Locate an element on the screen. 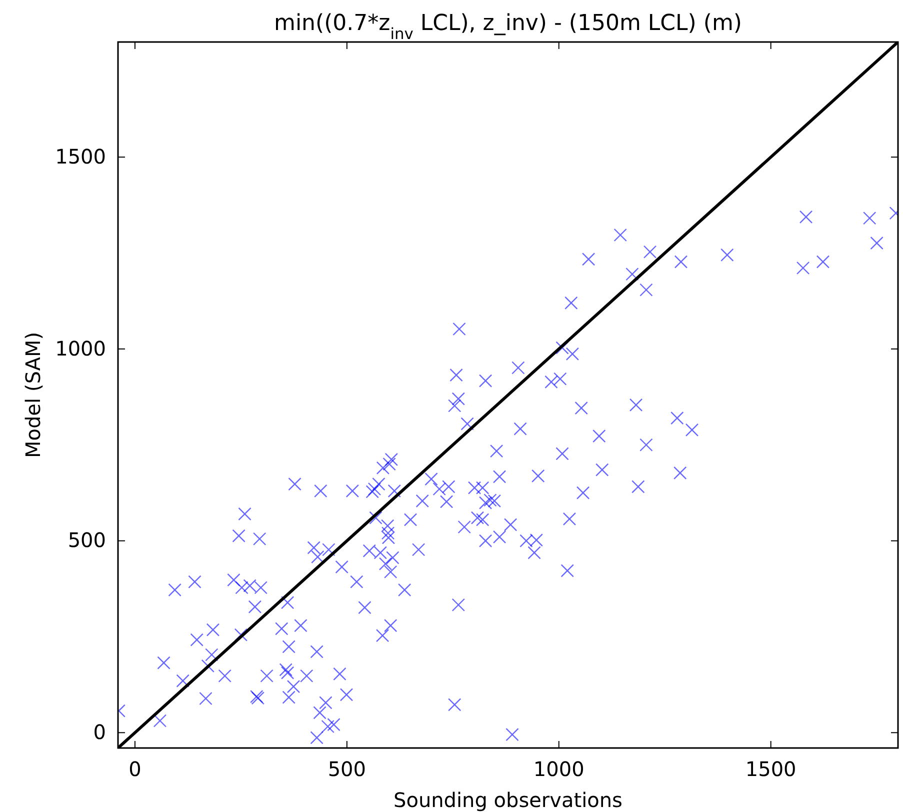  x-axis-title: Sounding observations is located at coordinates (508, 800).